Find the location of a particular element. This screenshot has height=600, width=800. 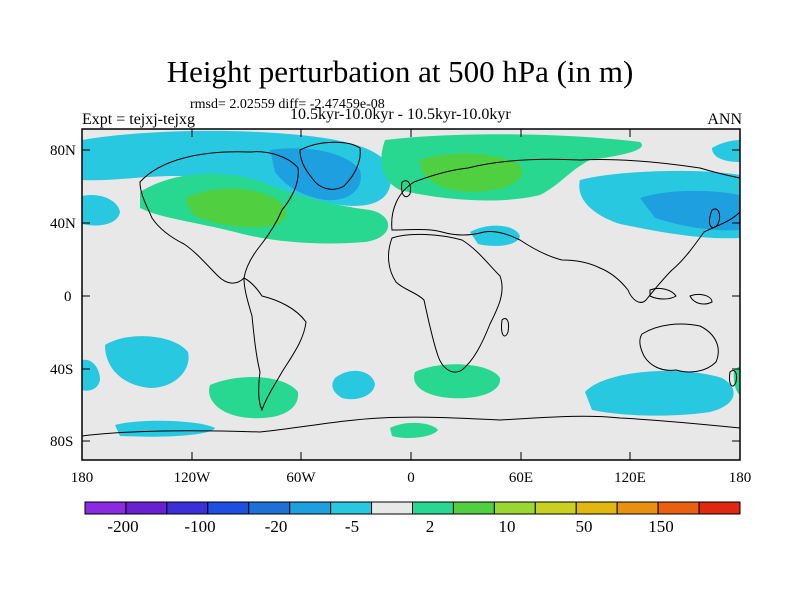

lat-label-80s: 80S is located at coordinates (61, 442).